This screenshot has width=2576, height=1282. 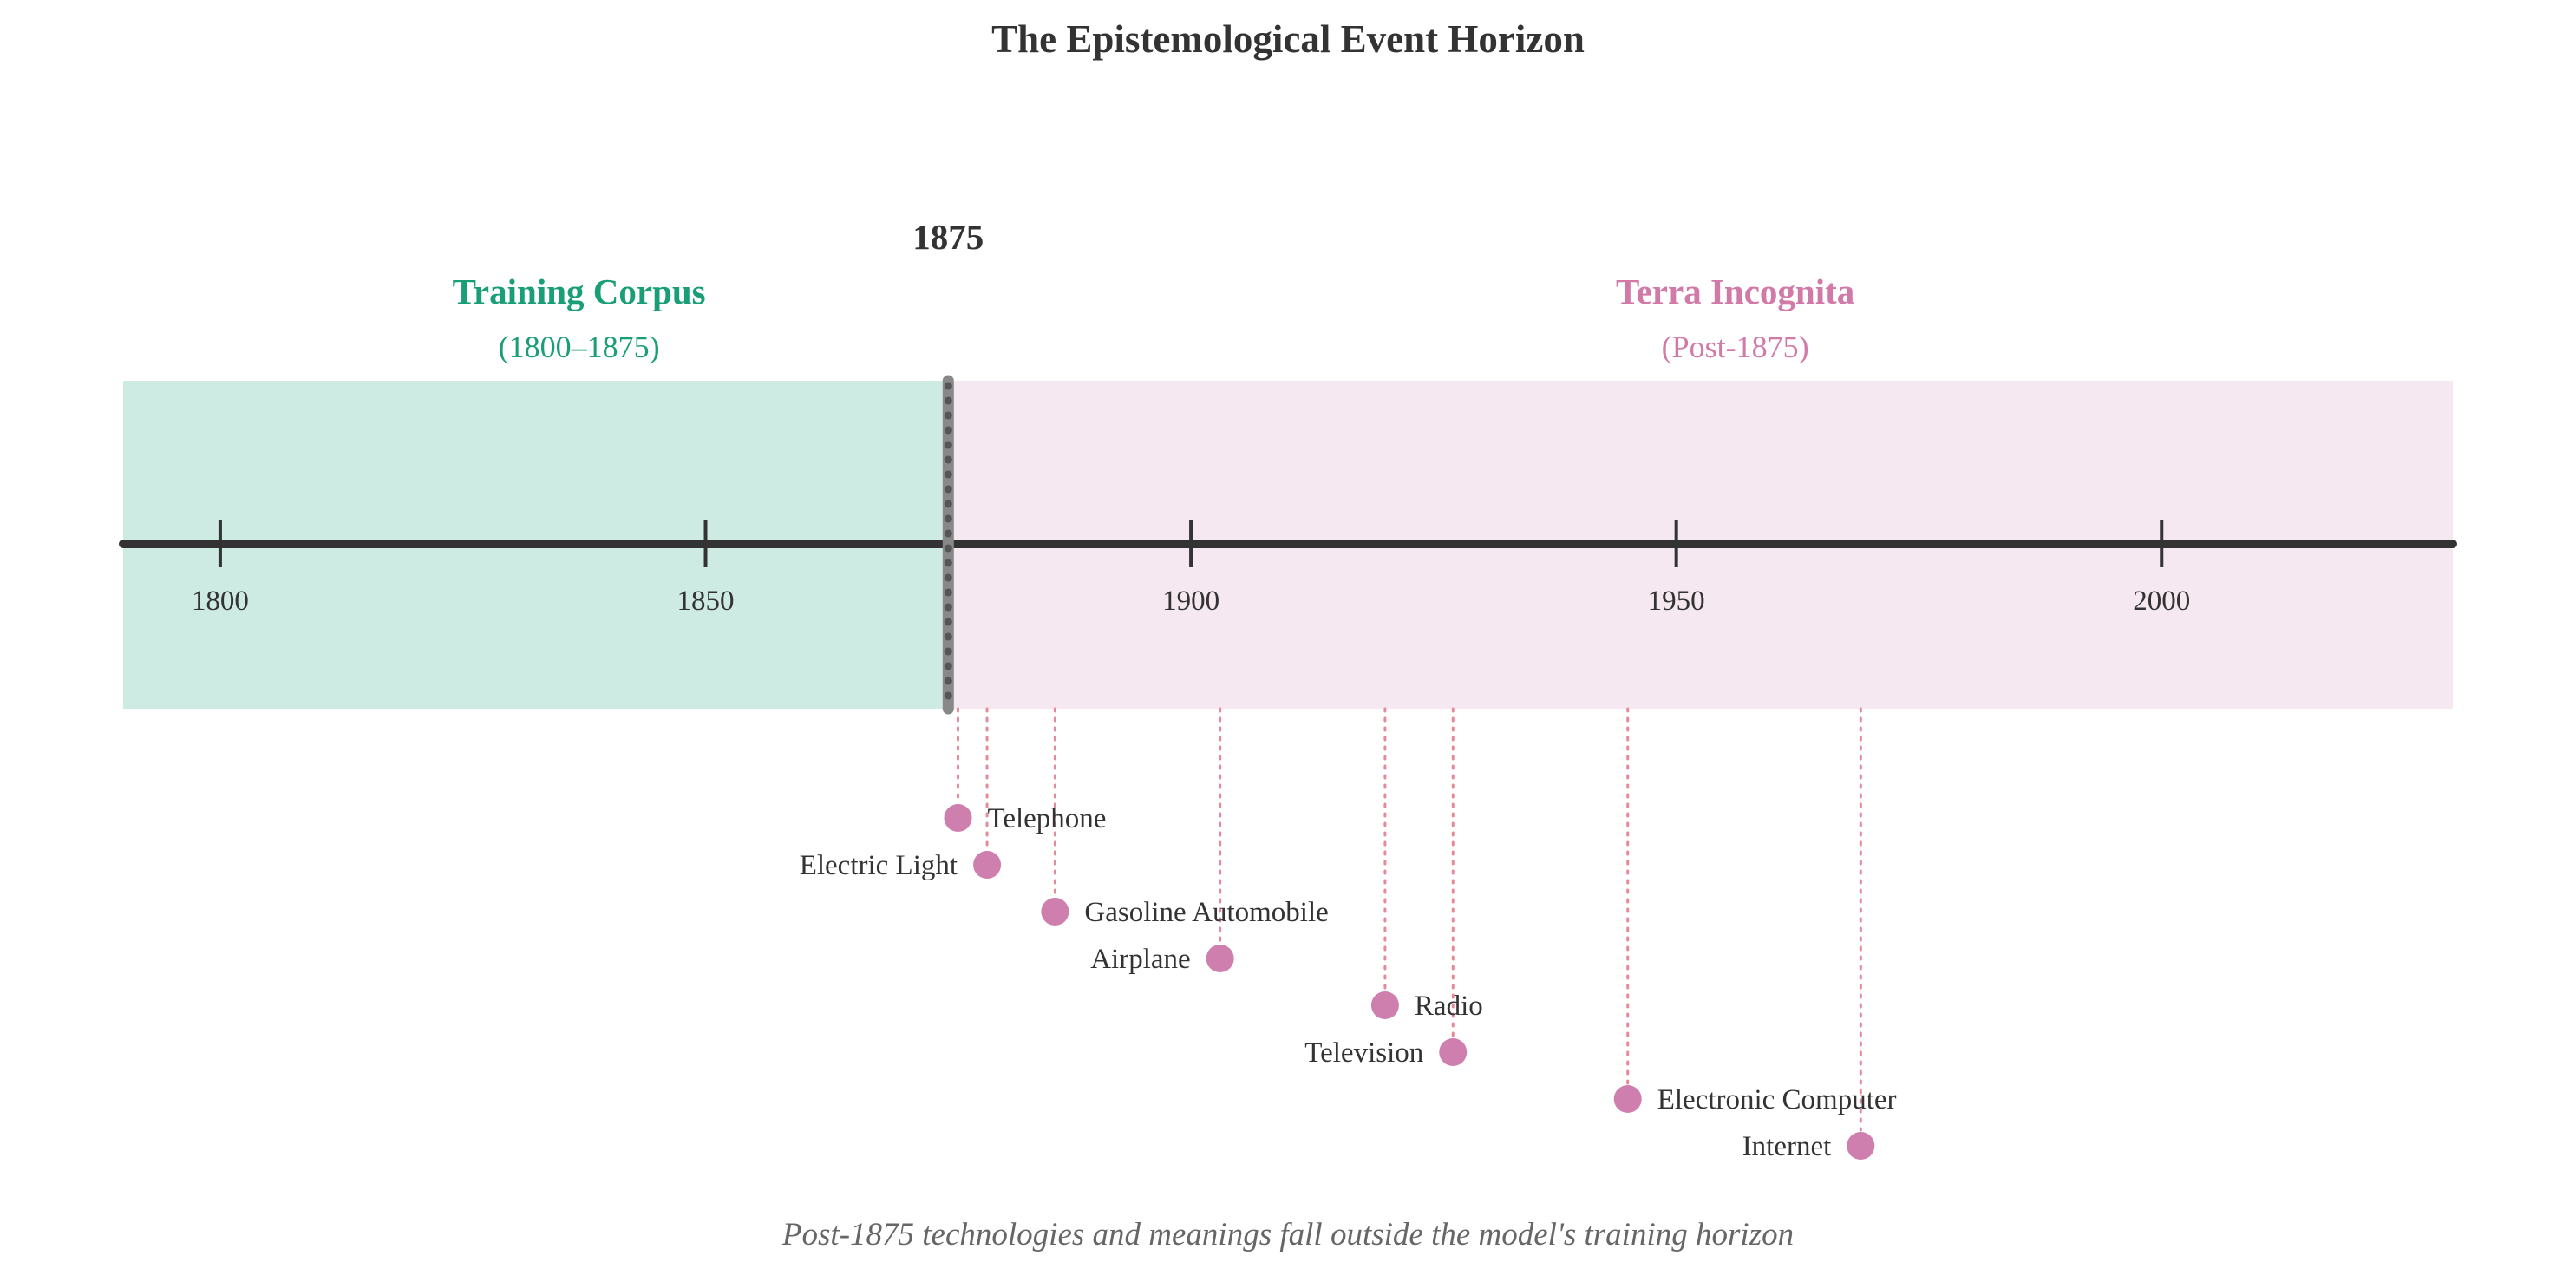 What do you see at coordinates (1288, 568) in the screenshot?
I see `timeline-axis: 1800 1850 1900 1950 2000` at bounding box center [1288, 568].